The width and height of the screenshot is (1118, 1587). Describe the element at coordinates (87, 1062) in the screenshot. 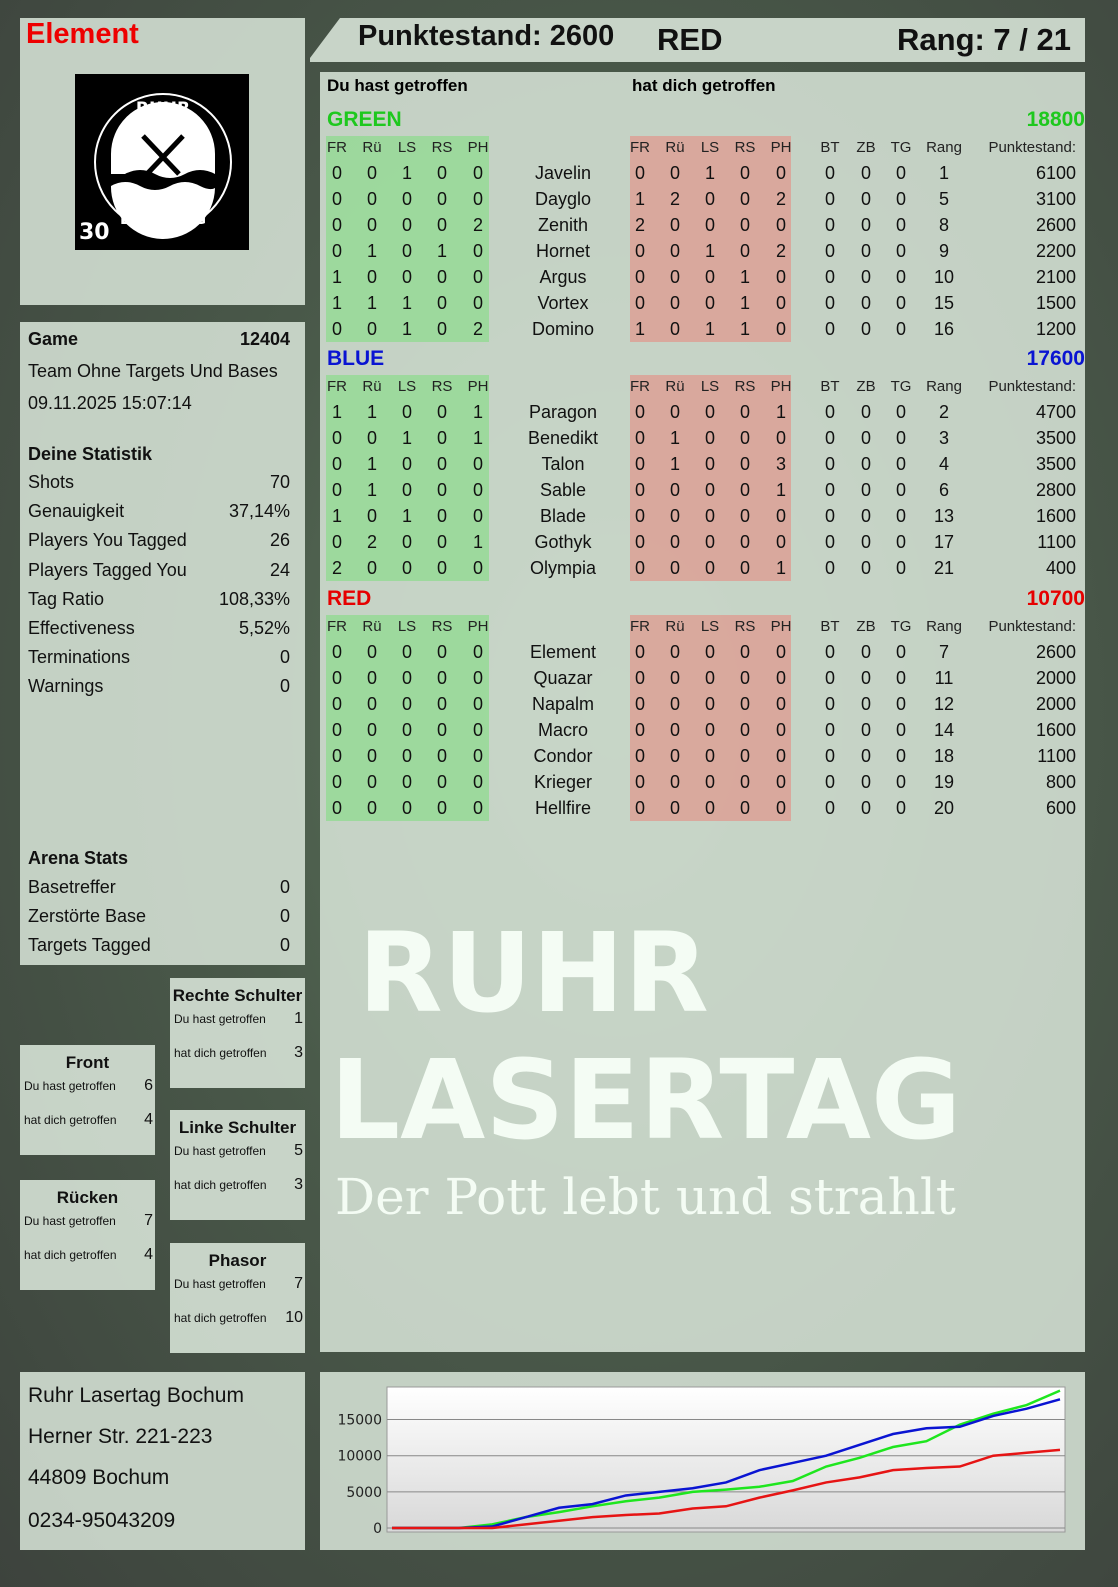

I see `zone-title: Front` at that location.